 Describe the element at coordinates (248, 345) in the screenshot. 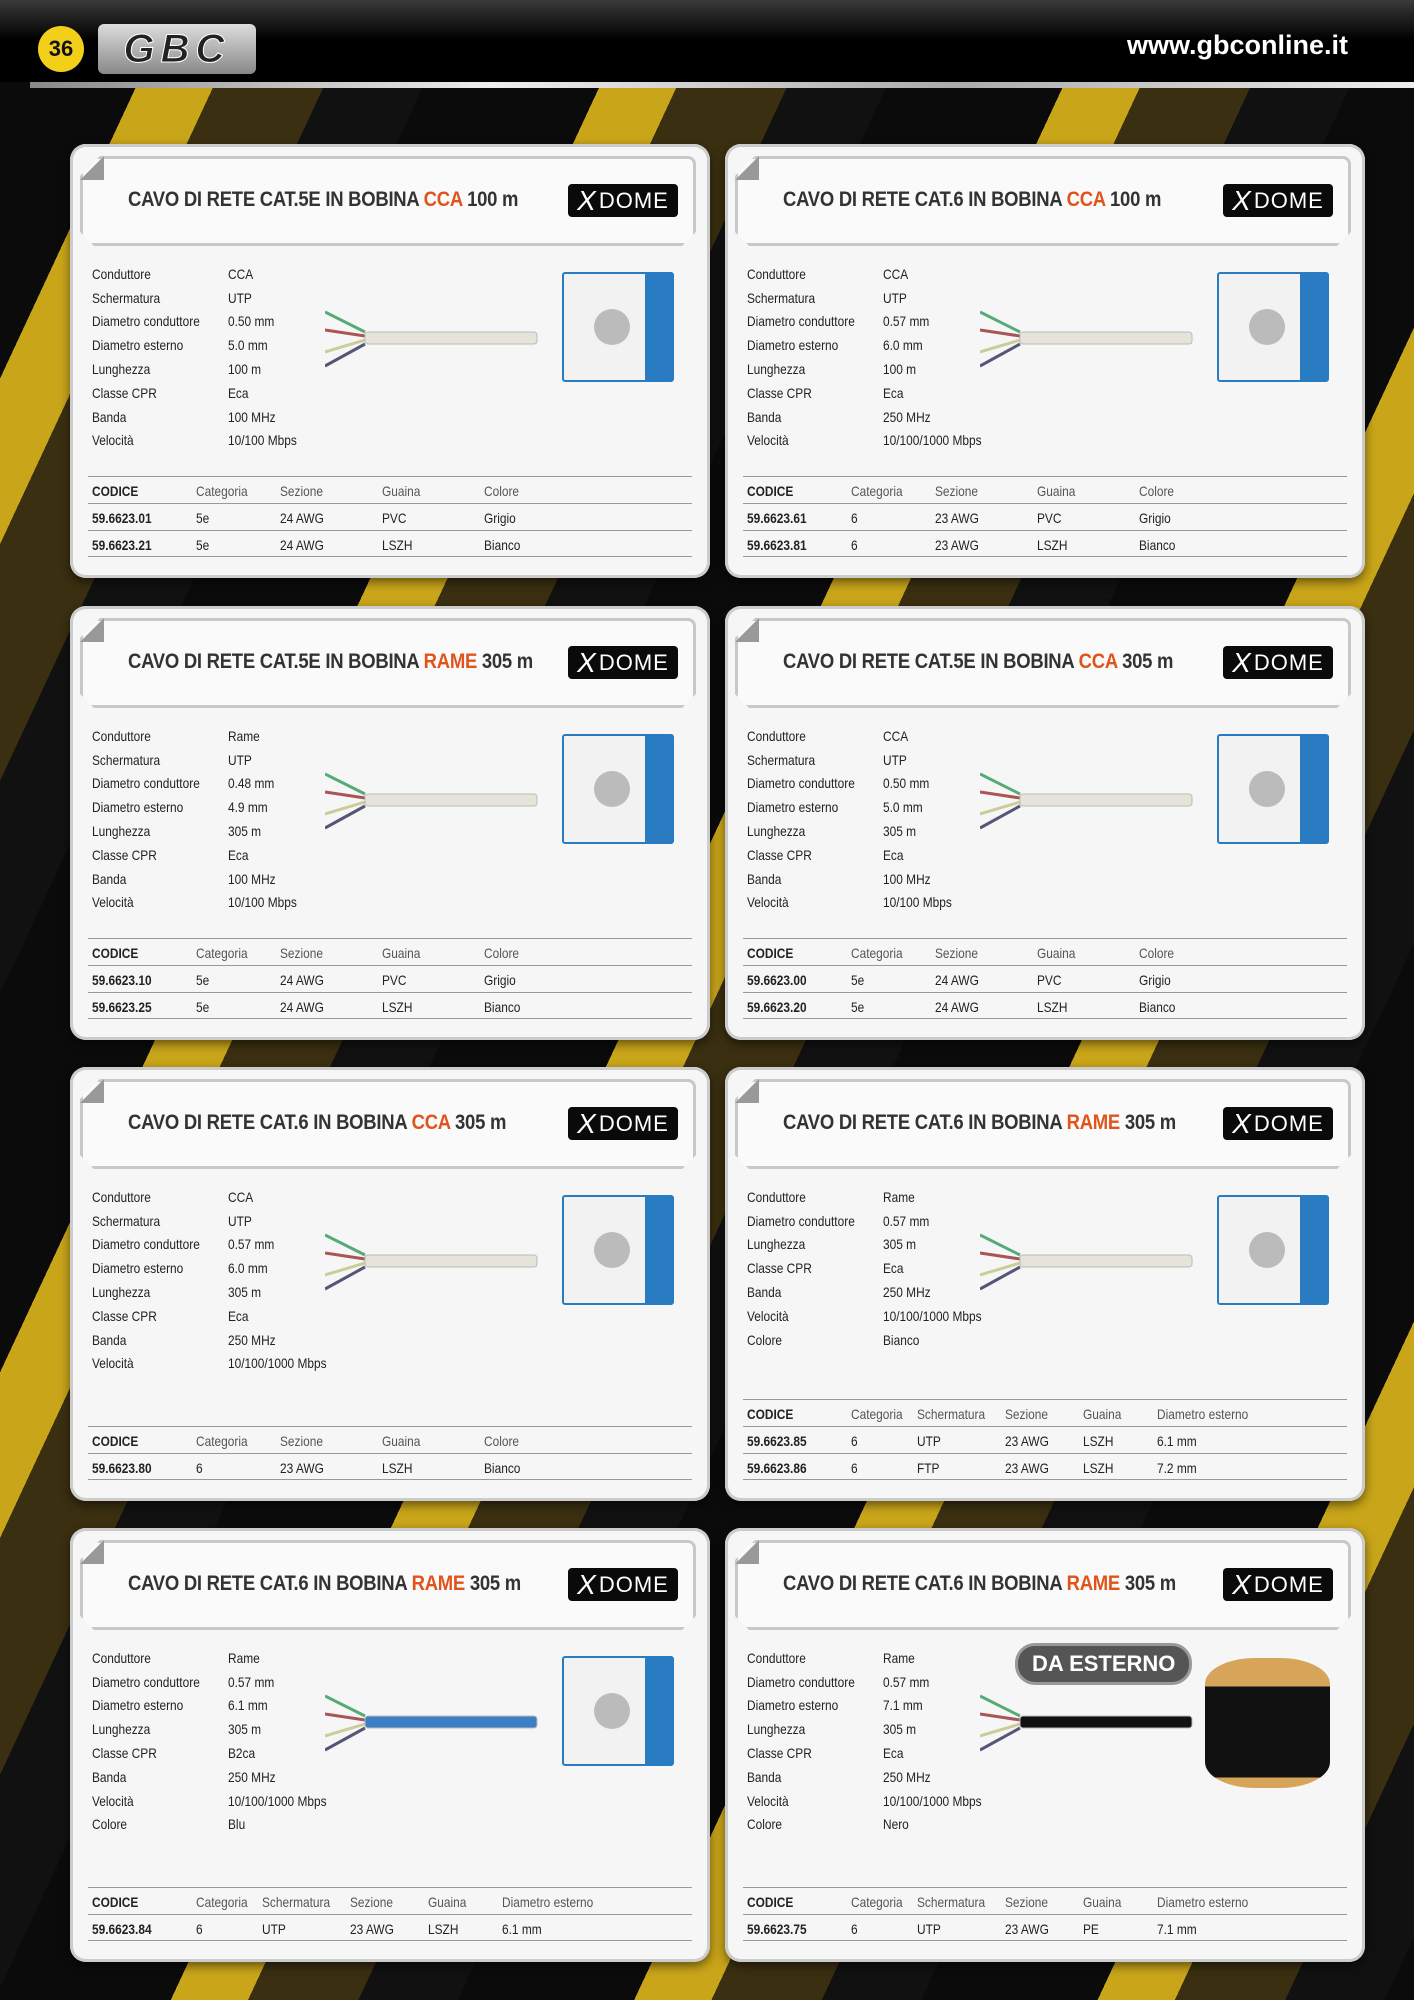

I see `spec-value: 5.0 mm` at that location.